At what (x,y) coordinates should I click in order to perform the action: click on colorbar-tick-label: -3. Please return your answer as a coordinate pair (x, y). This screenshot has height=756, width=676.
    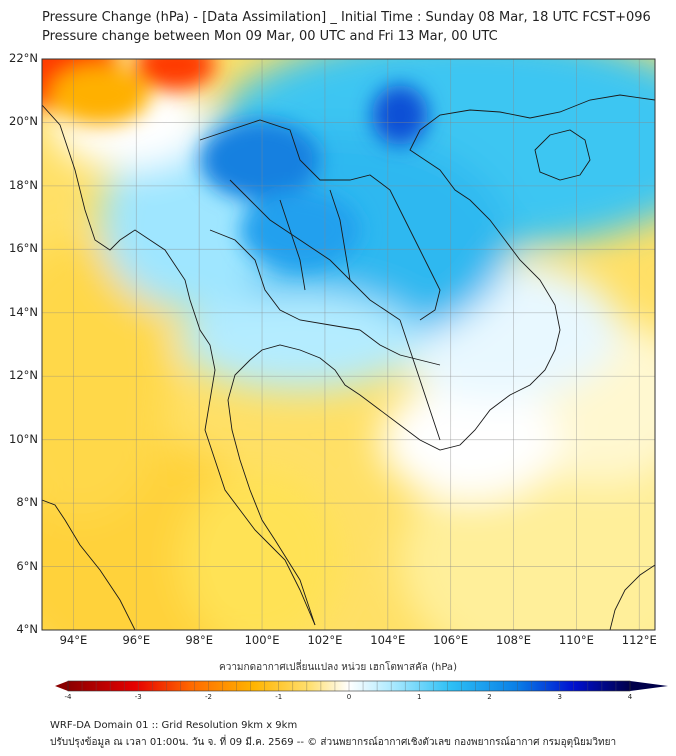
    Looking at the image, I should click on (138, 697).